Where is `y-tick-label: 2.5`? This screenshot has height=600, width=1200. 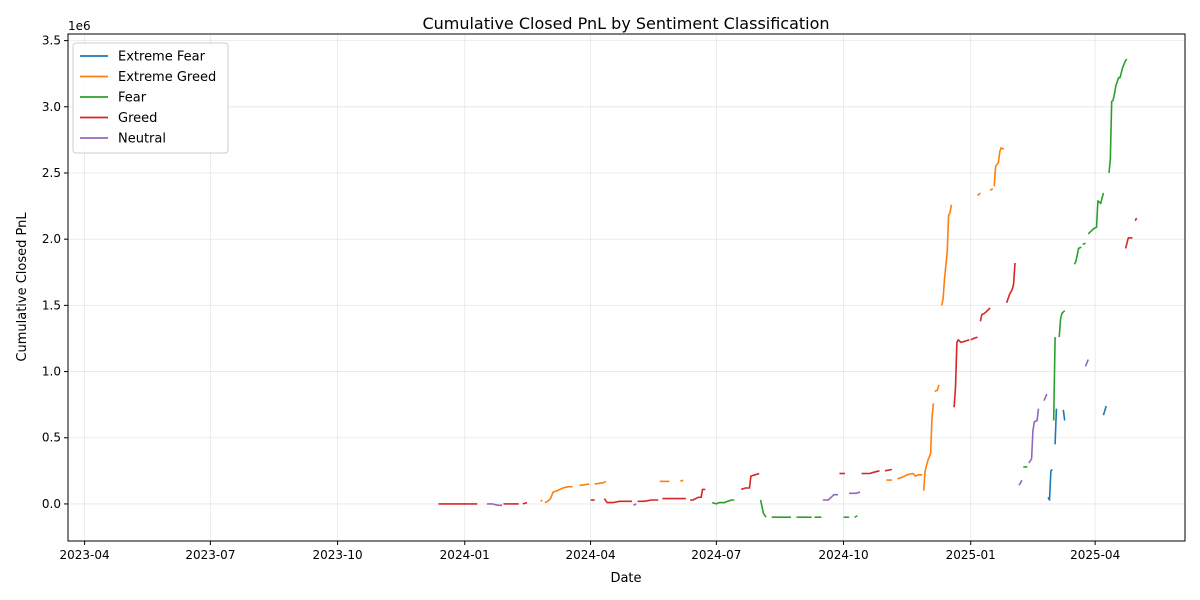
y-tick-label: 2.5 is located at coordinates (51, 173).